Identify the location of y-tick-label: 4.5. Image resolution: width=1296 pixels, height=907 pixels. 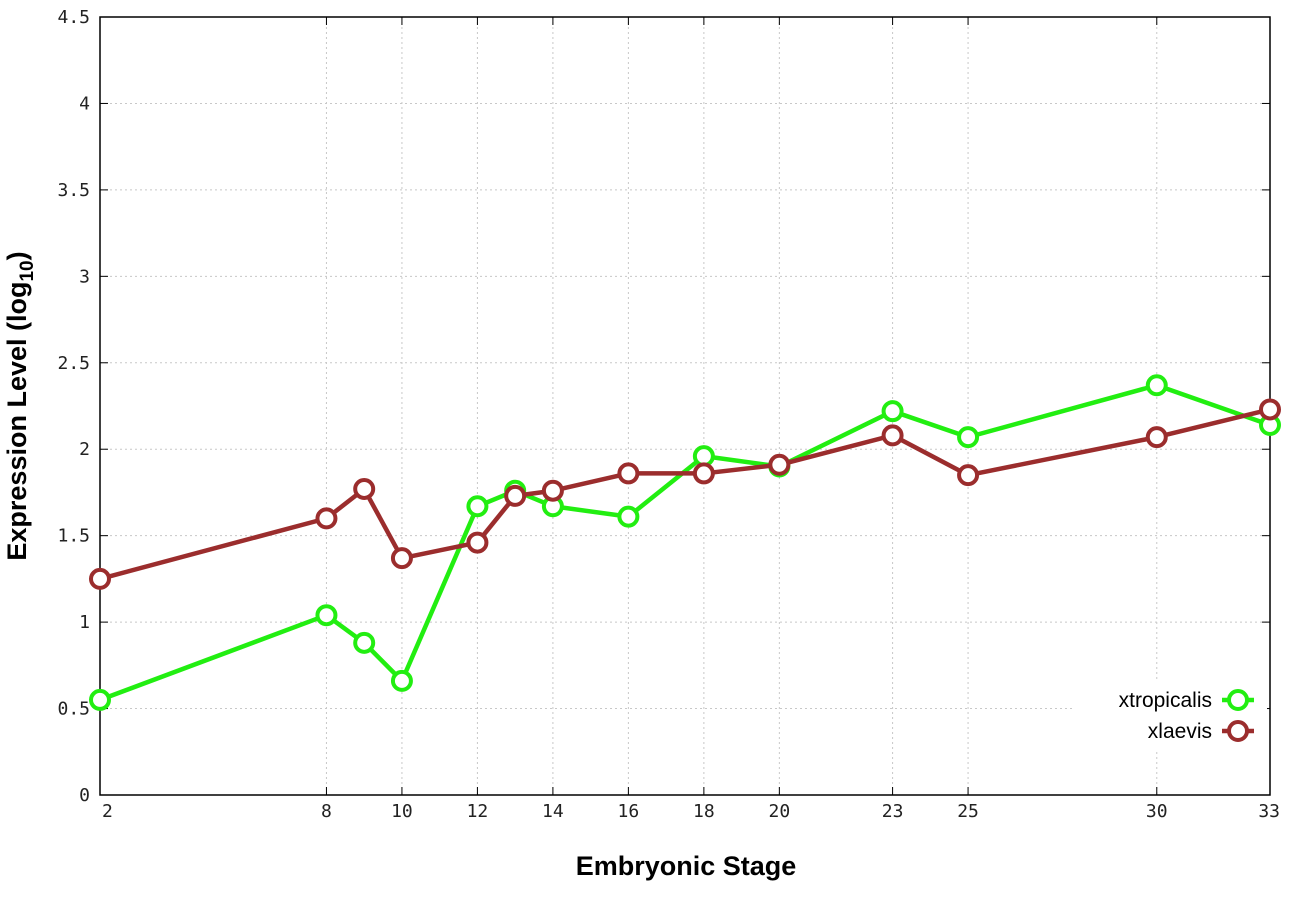
(73, 17).